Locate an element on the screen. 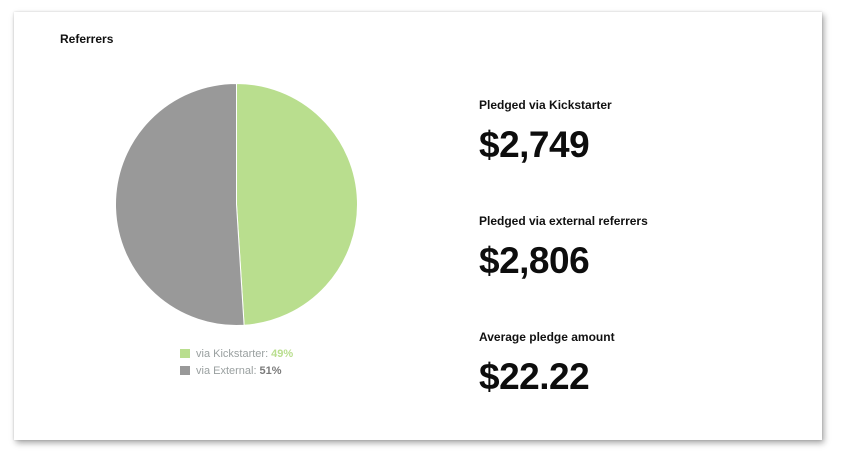  stat-external: Pledged via external referrers $2,806 is located at coordinates (563, 248).